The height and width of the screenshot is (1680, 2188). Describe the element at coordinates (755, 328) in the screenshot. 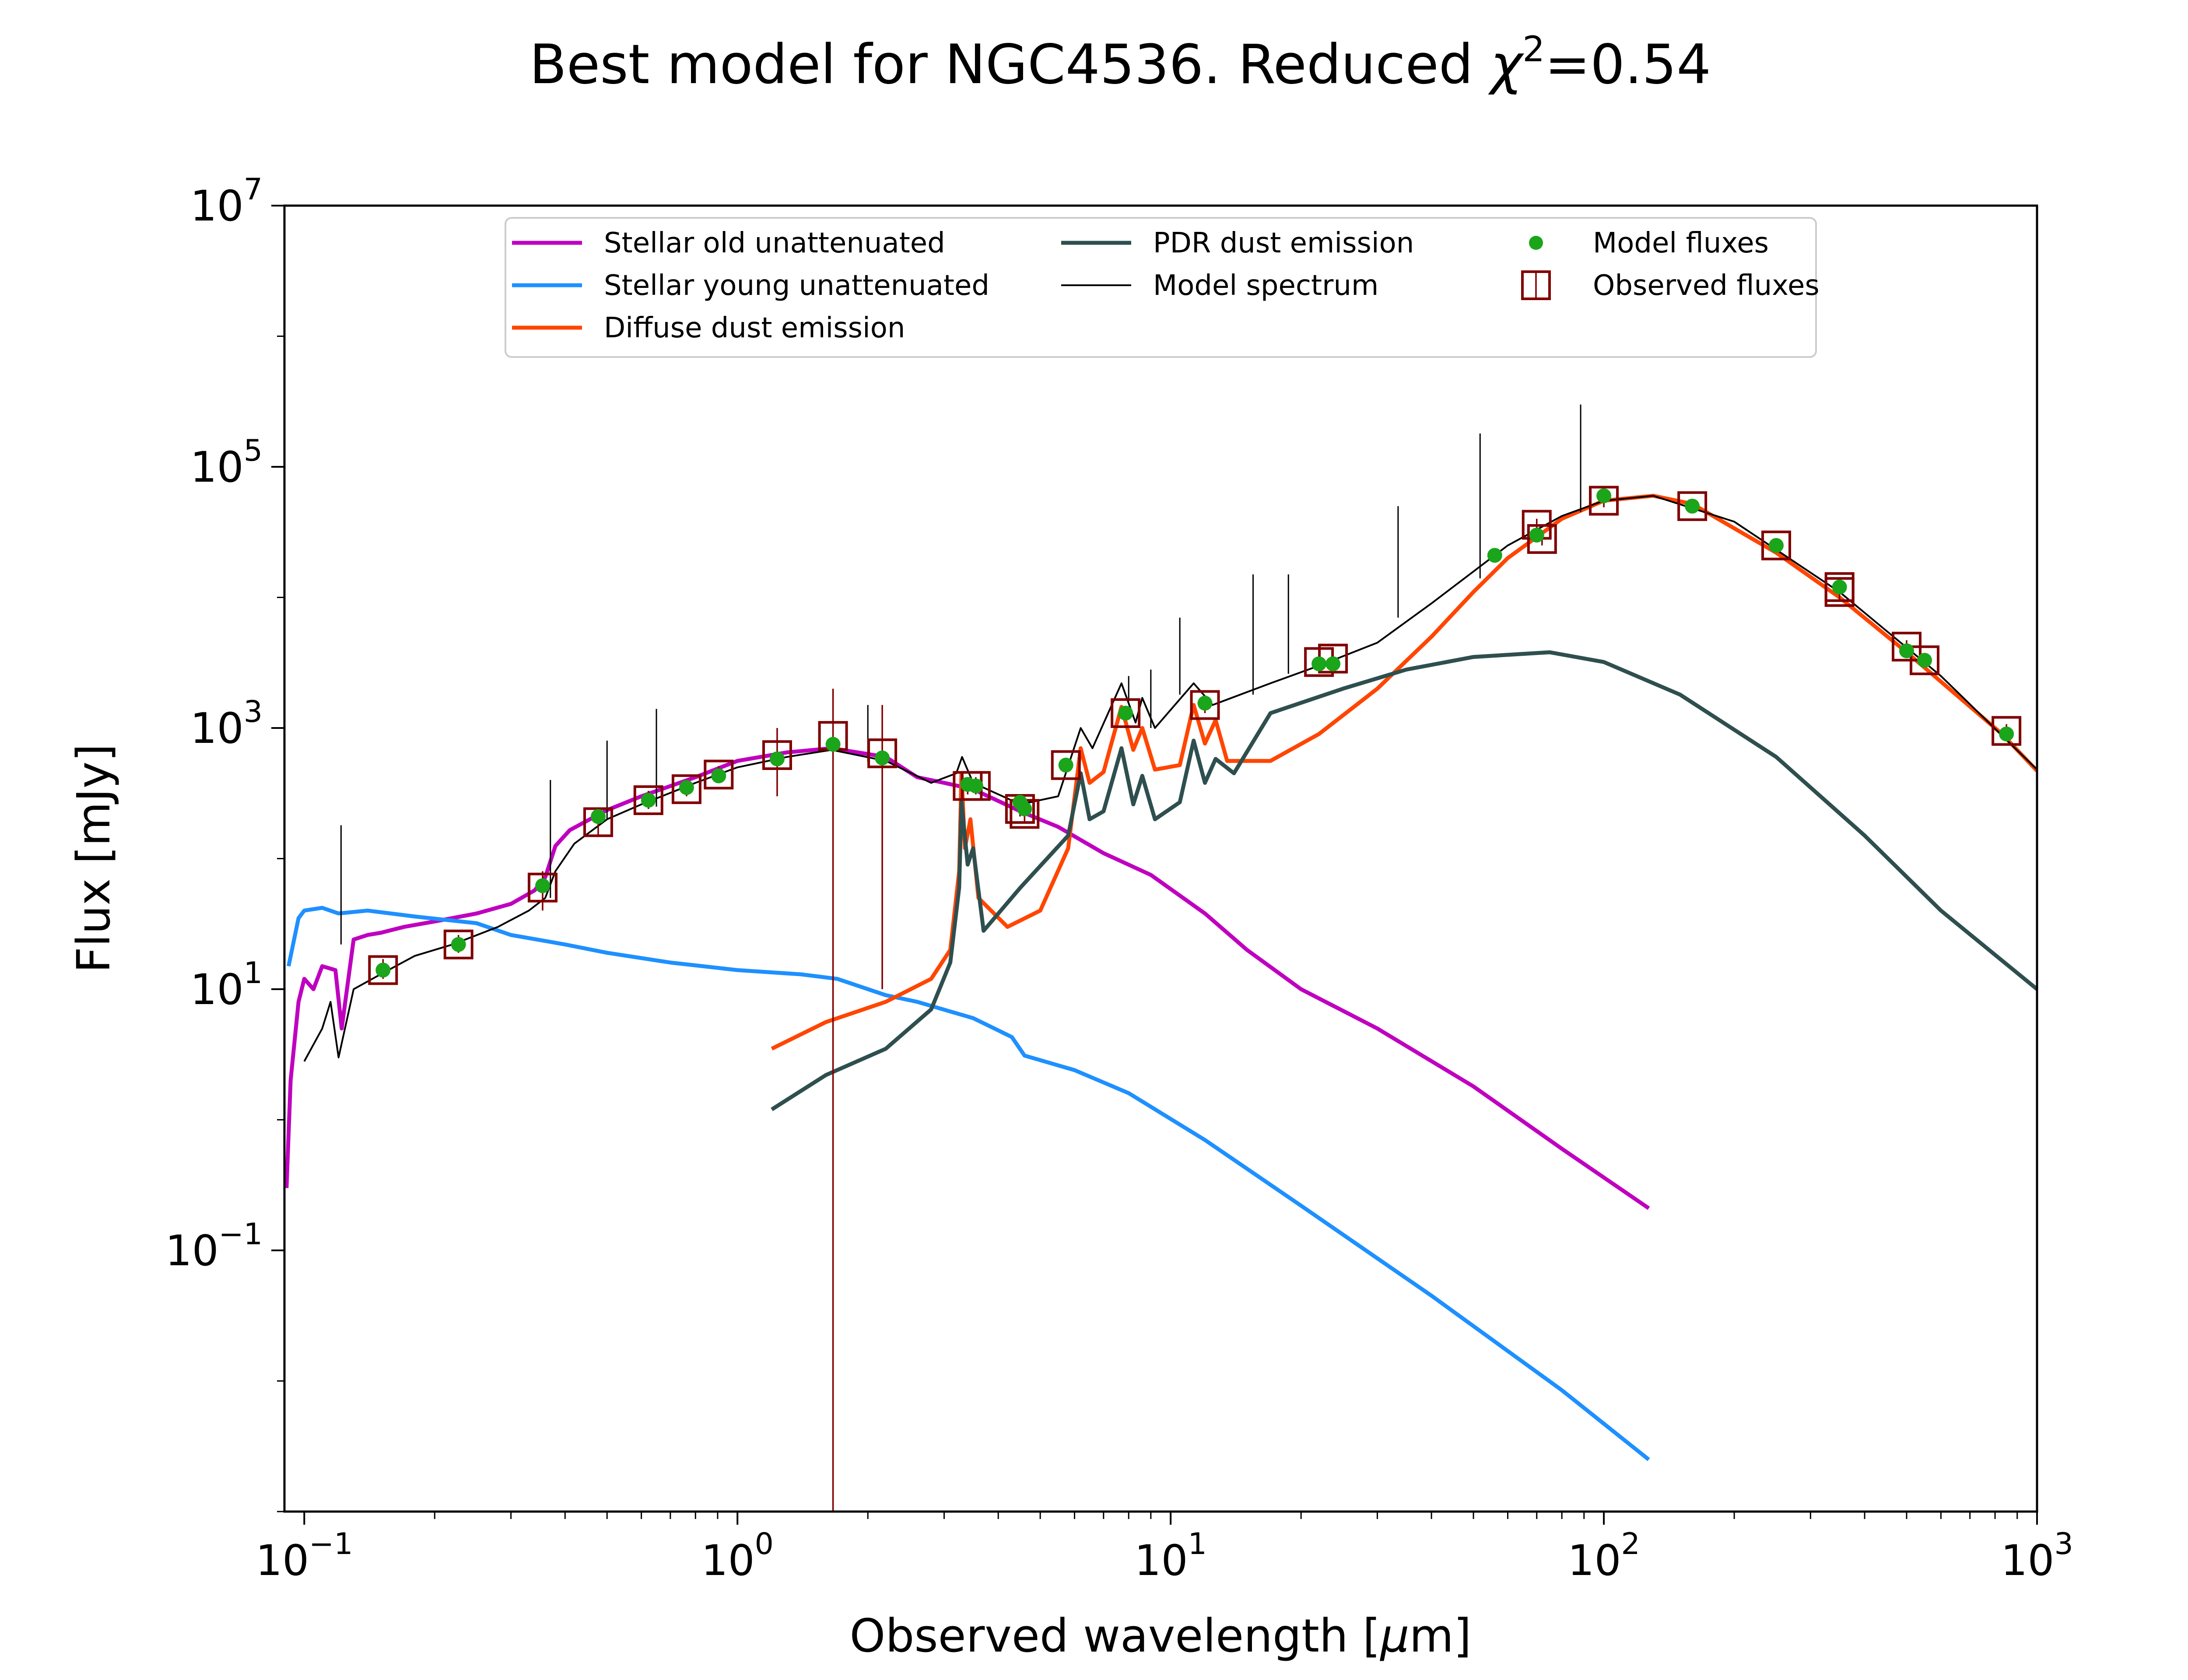

I see `legend-label: Diffuse dust emission` at that location.